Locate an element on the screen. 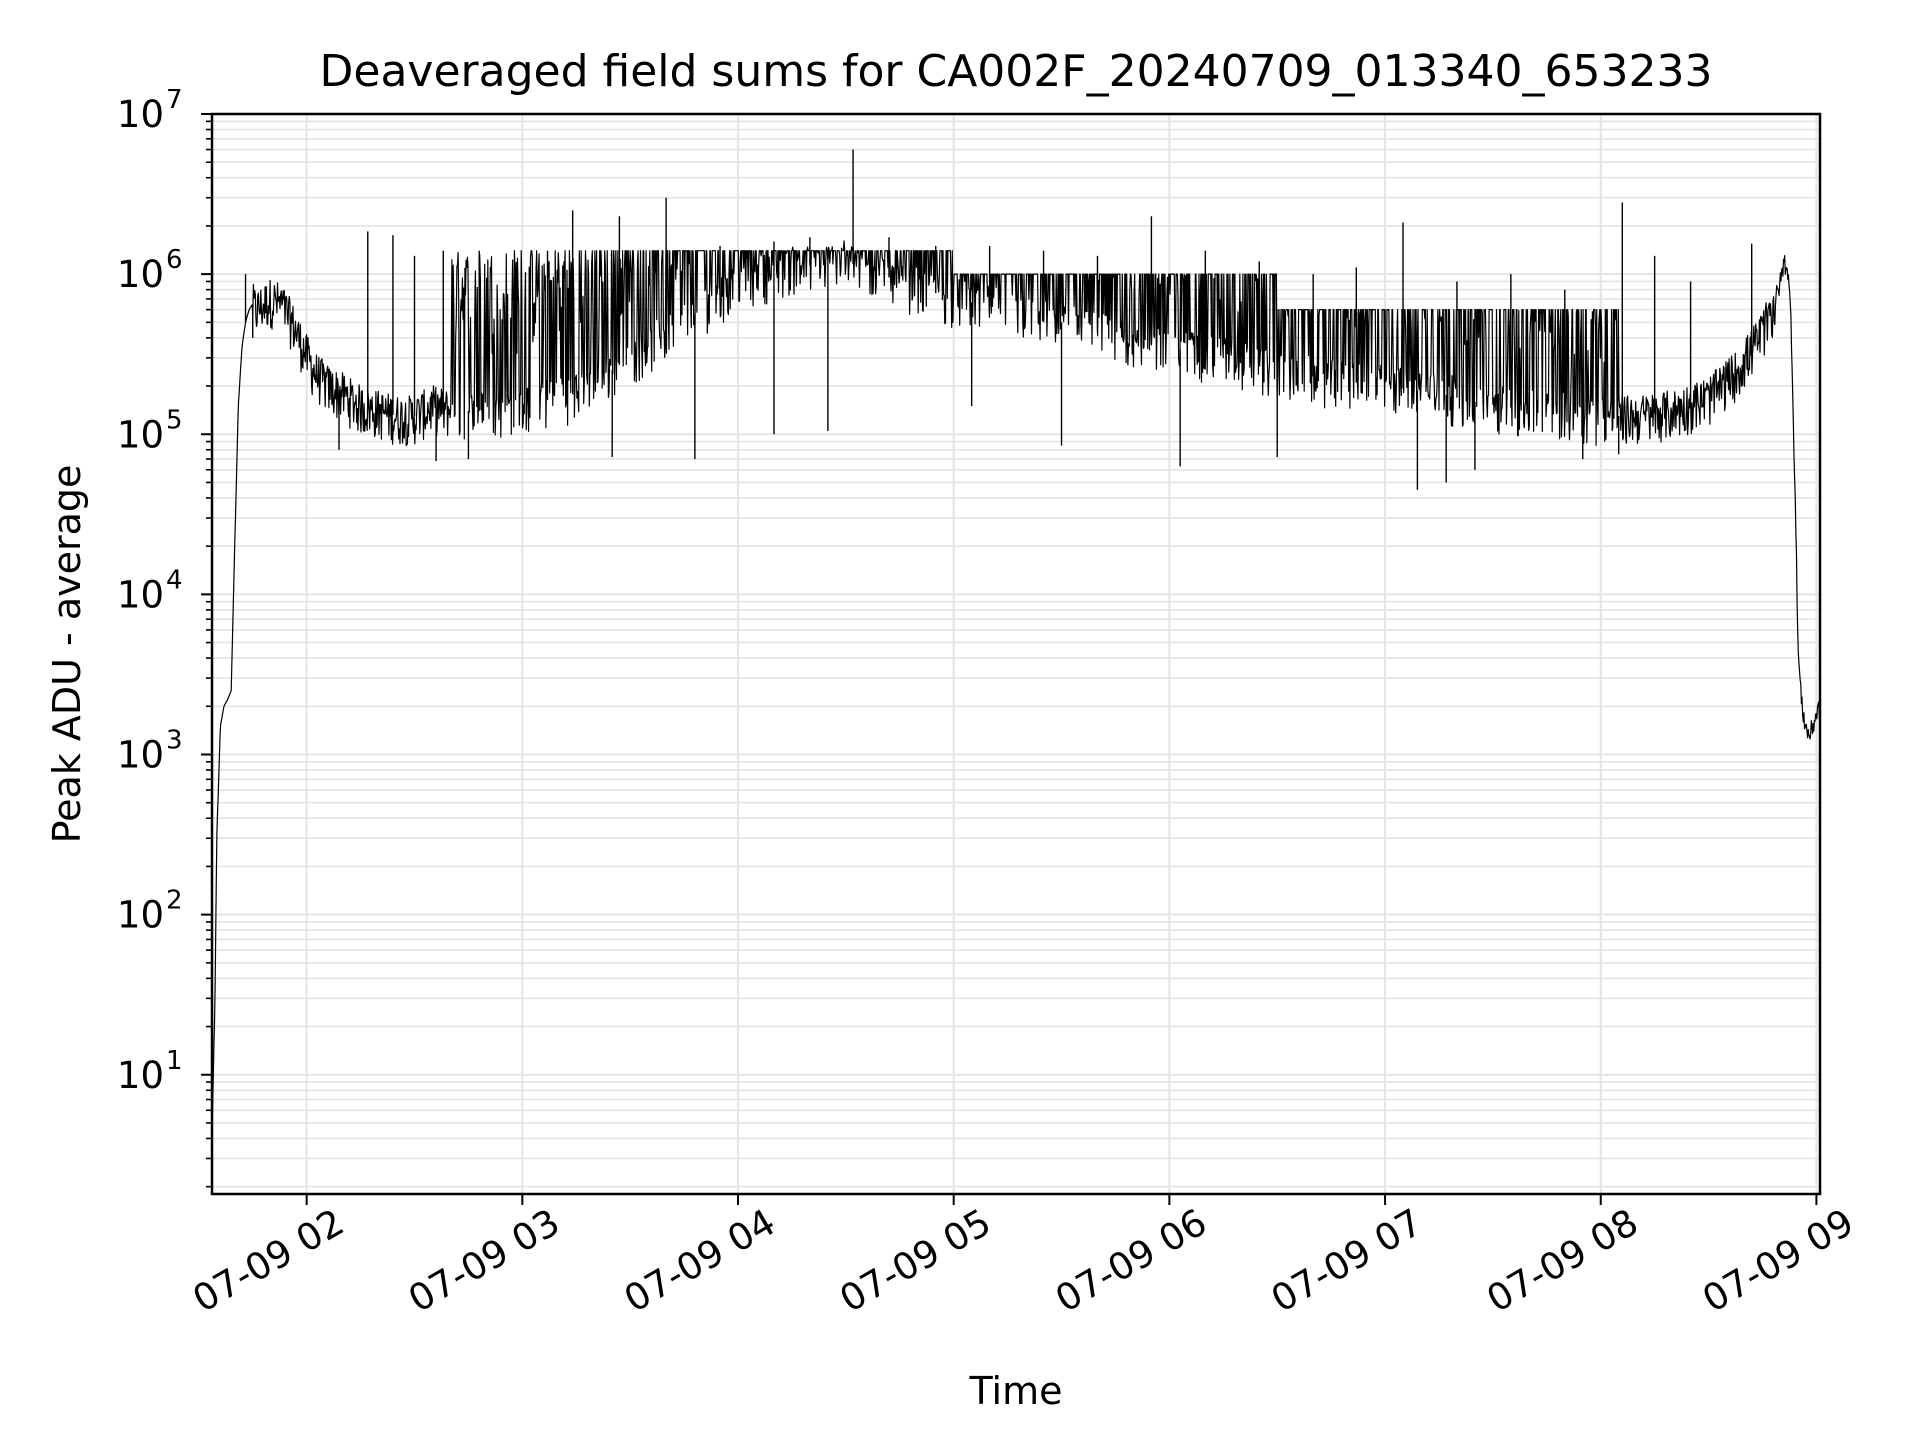 This screenshot has width=1920, height=1440. x-axis-label: Time is located at coordinates (1016, 1391).